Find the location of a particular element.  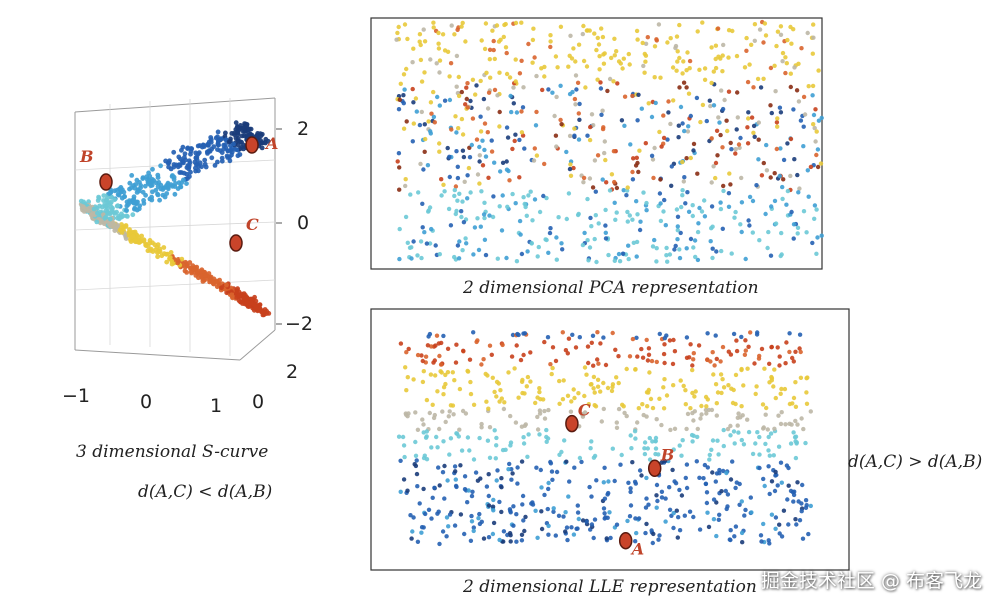

y-tick-label: 2 is located at coordinates (292, 372).